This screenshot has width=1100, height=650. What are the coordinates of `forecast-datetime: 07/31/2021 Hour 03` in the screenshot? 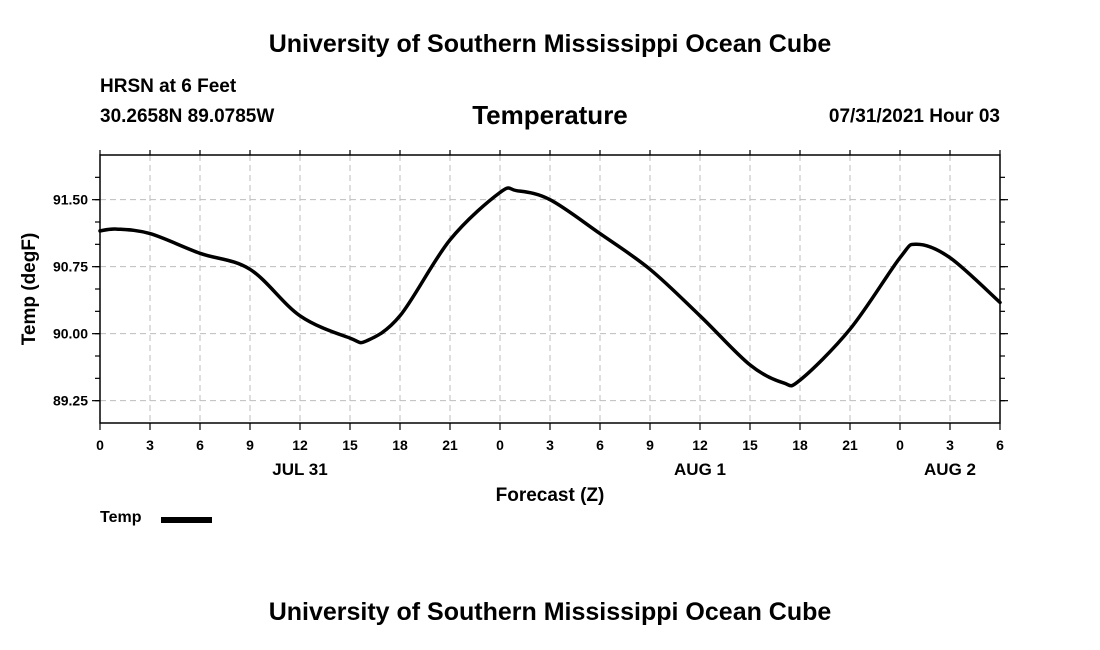 It's located at (914, 116).